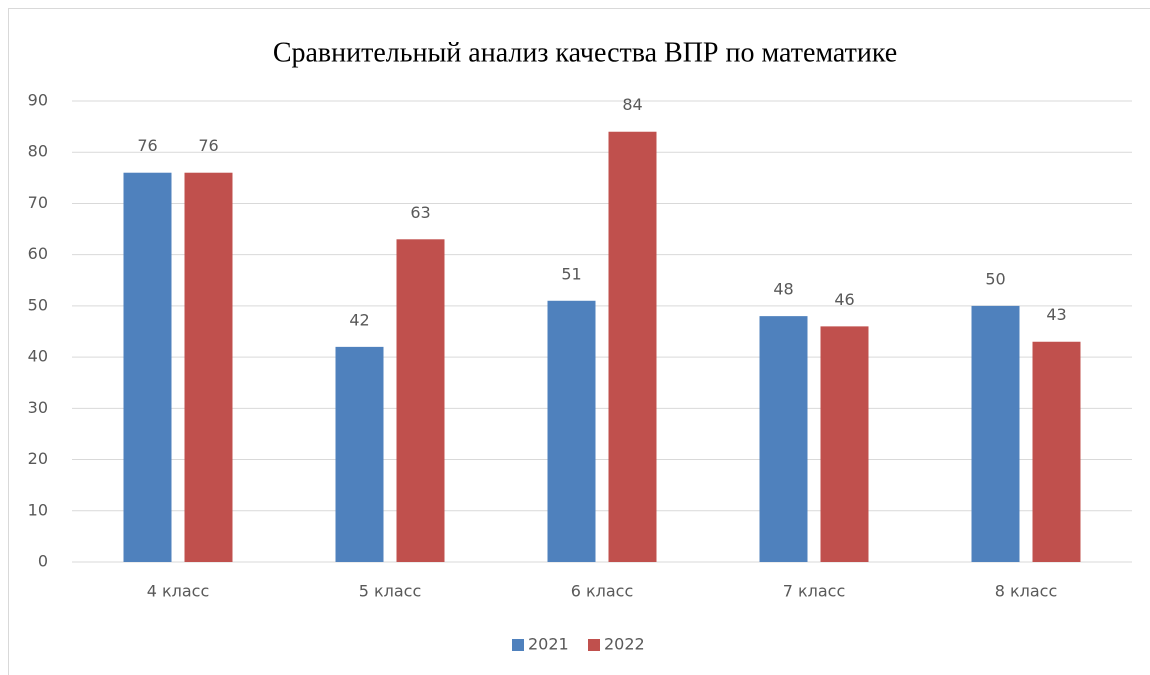 The width and height of the screenshot is (1150, 675). Describe the element at coordinates (995, 278) in the screenshot. I see `data-label: 50` at that location.